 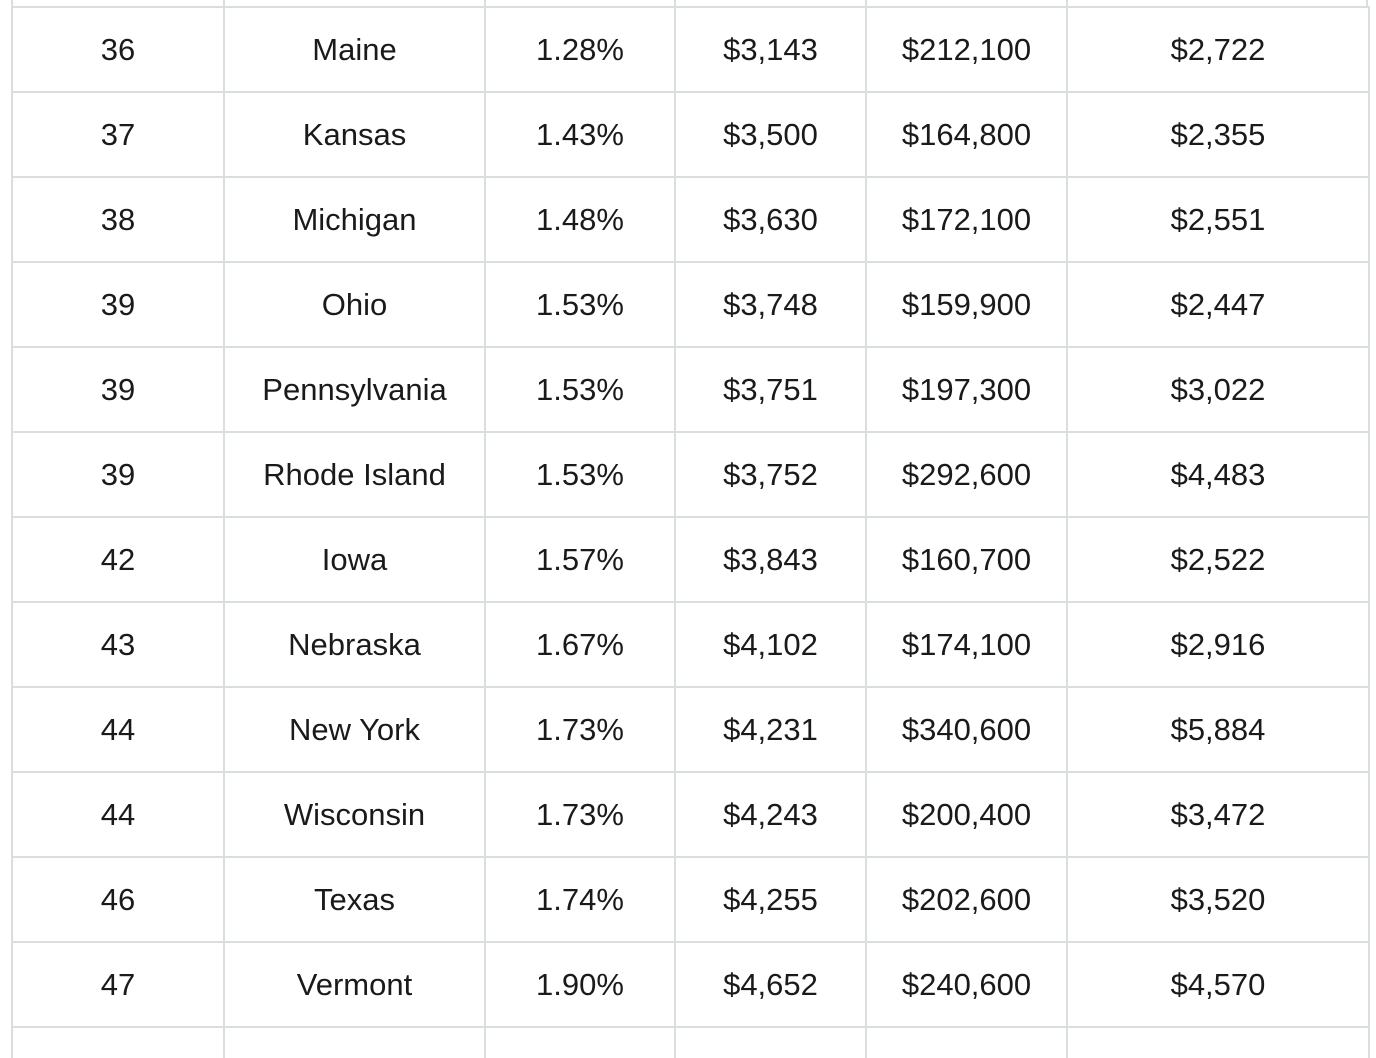 I want to click on tax-cell: $3,630, so click(x=770, y=219).